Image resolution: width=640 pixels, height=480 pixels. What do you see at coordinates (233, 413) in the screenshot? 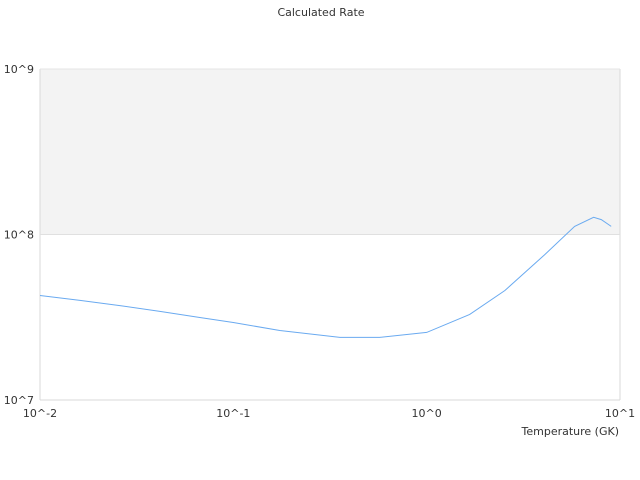
I see `x-tick-label: 10^-1` at bounding box center [233, 413].